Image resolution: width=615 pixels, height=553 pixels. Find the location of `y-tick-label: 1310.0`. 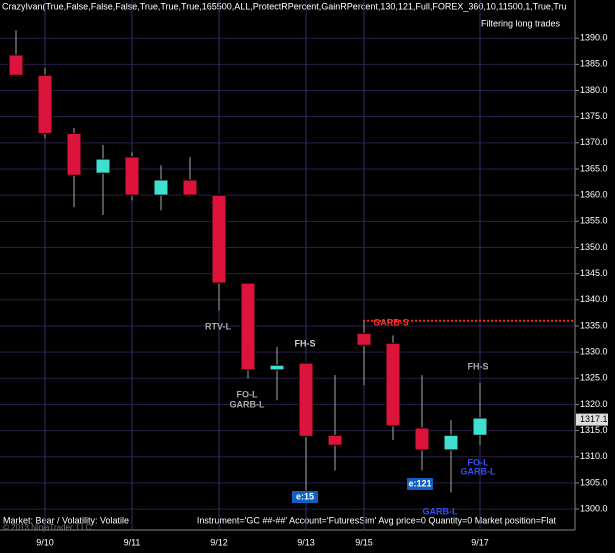

y-tick-label: 1310.0 is located at coordinates (594, 456).